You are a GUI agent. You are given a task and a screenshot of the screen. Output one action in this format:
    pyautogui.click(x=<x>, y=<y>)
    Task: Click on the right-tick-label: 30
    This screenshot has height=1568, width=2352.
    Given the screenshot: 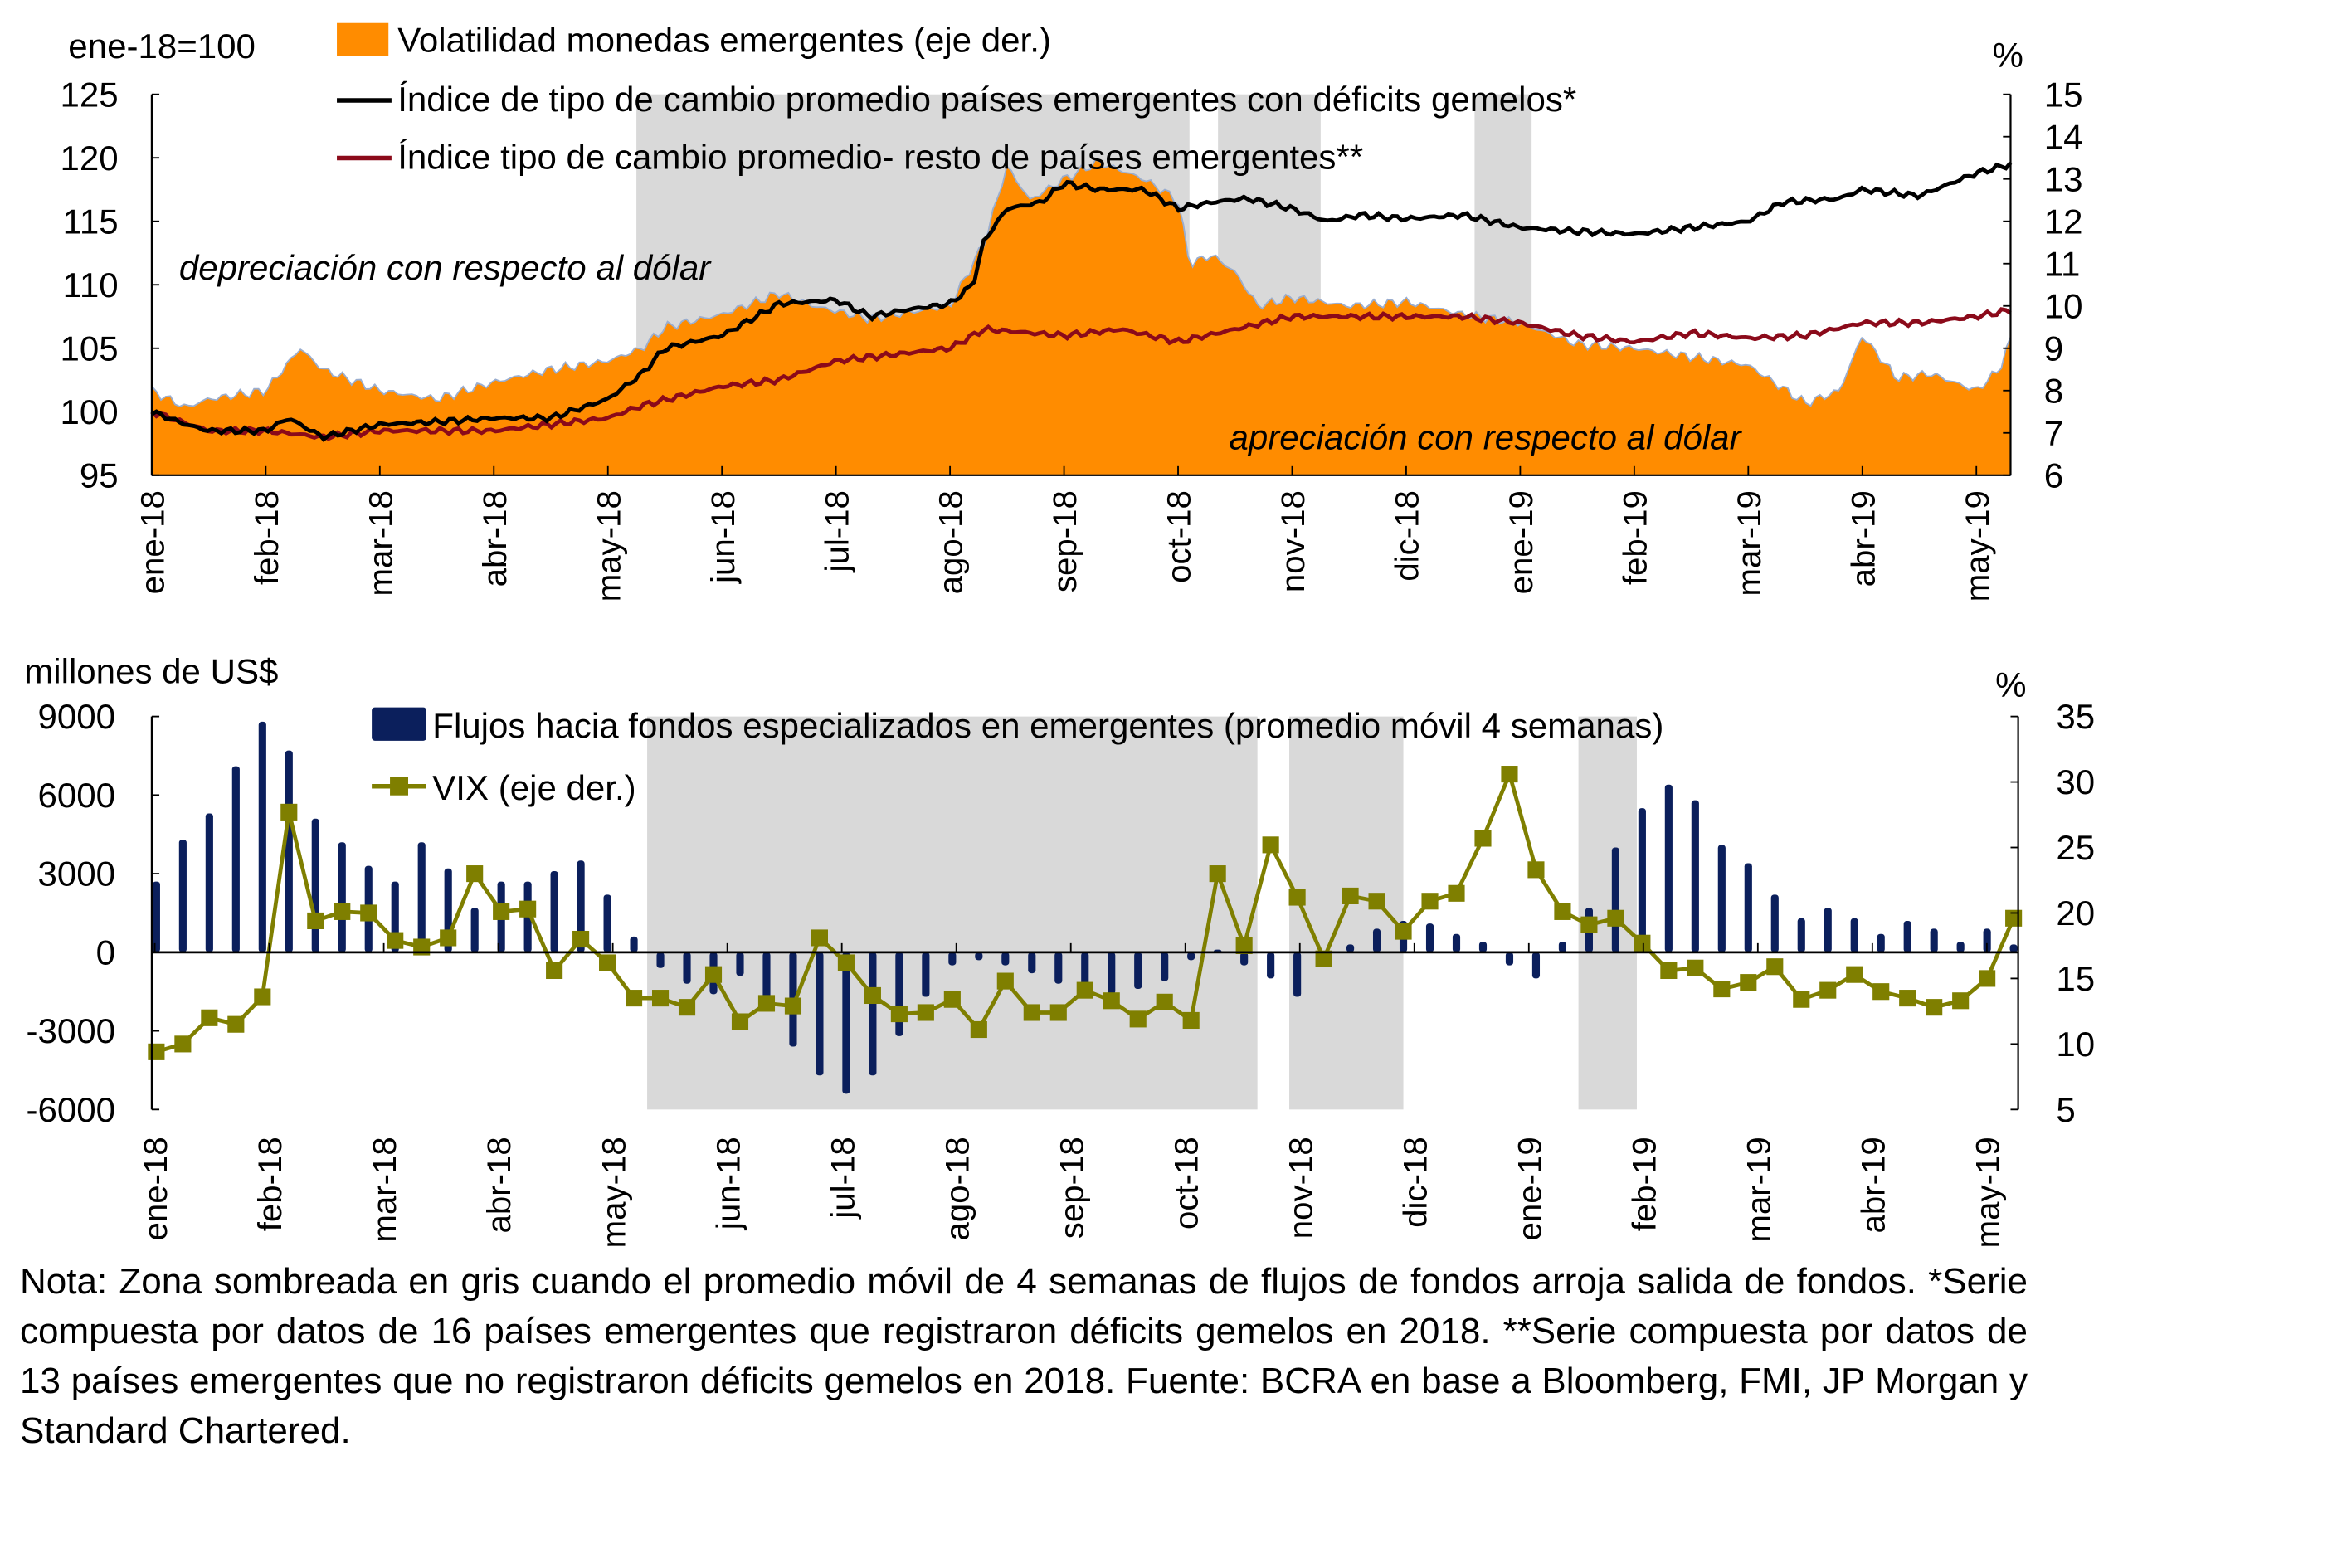 What is the action you would take?
    pyautogui.click(x=2075, y=781)
    